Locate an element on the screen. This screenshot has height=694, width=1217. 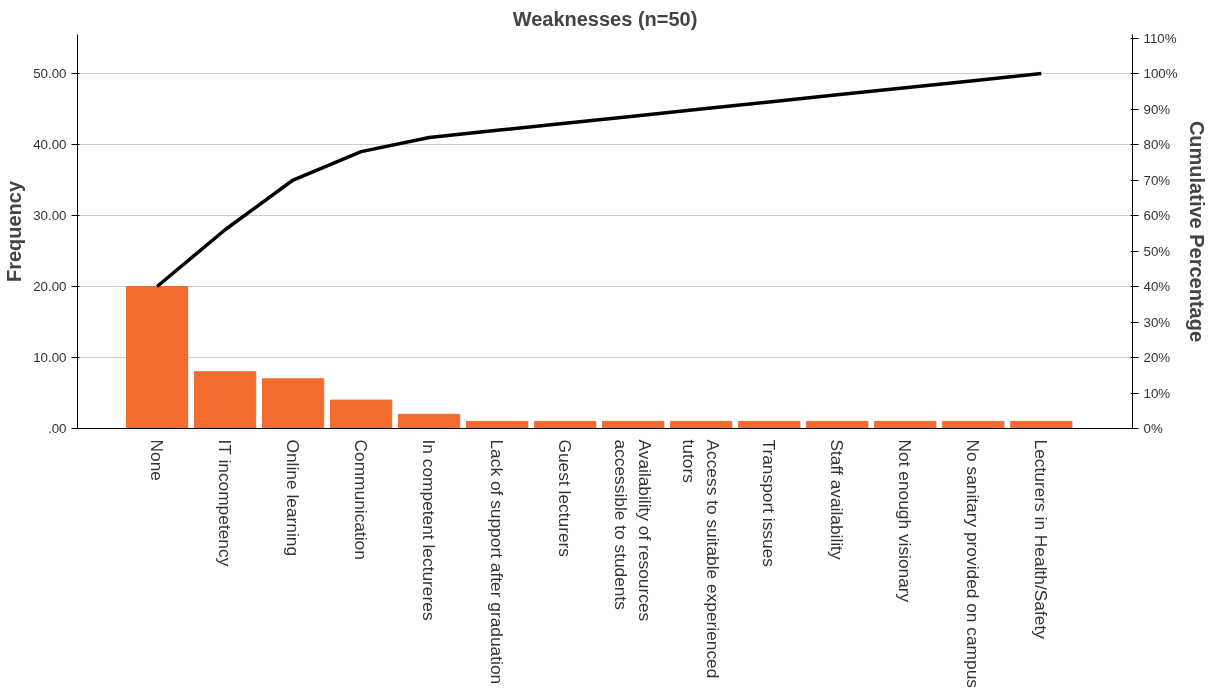
x-tick-label: Staff availability is located at coordinates (837, 499).